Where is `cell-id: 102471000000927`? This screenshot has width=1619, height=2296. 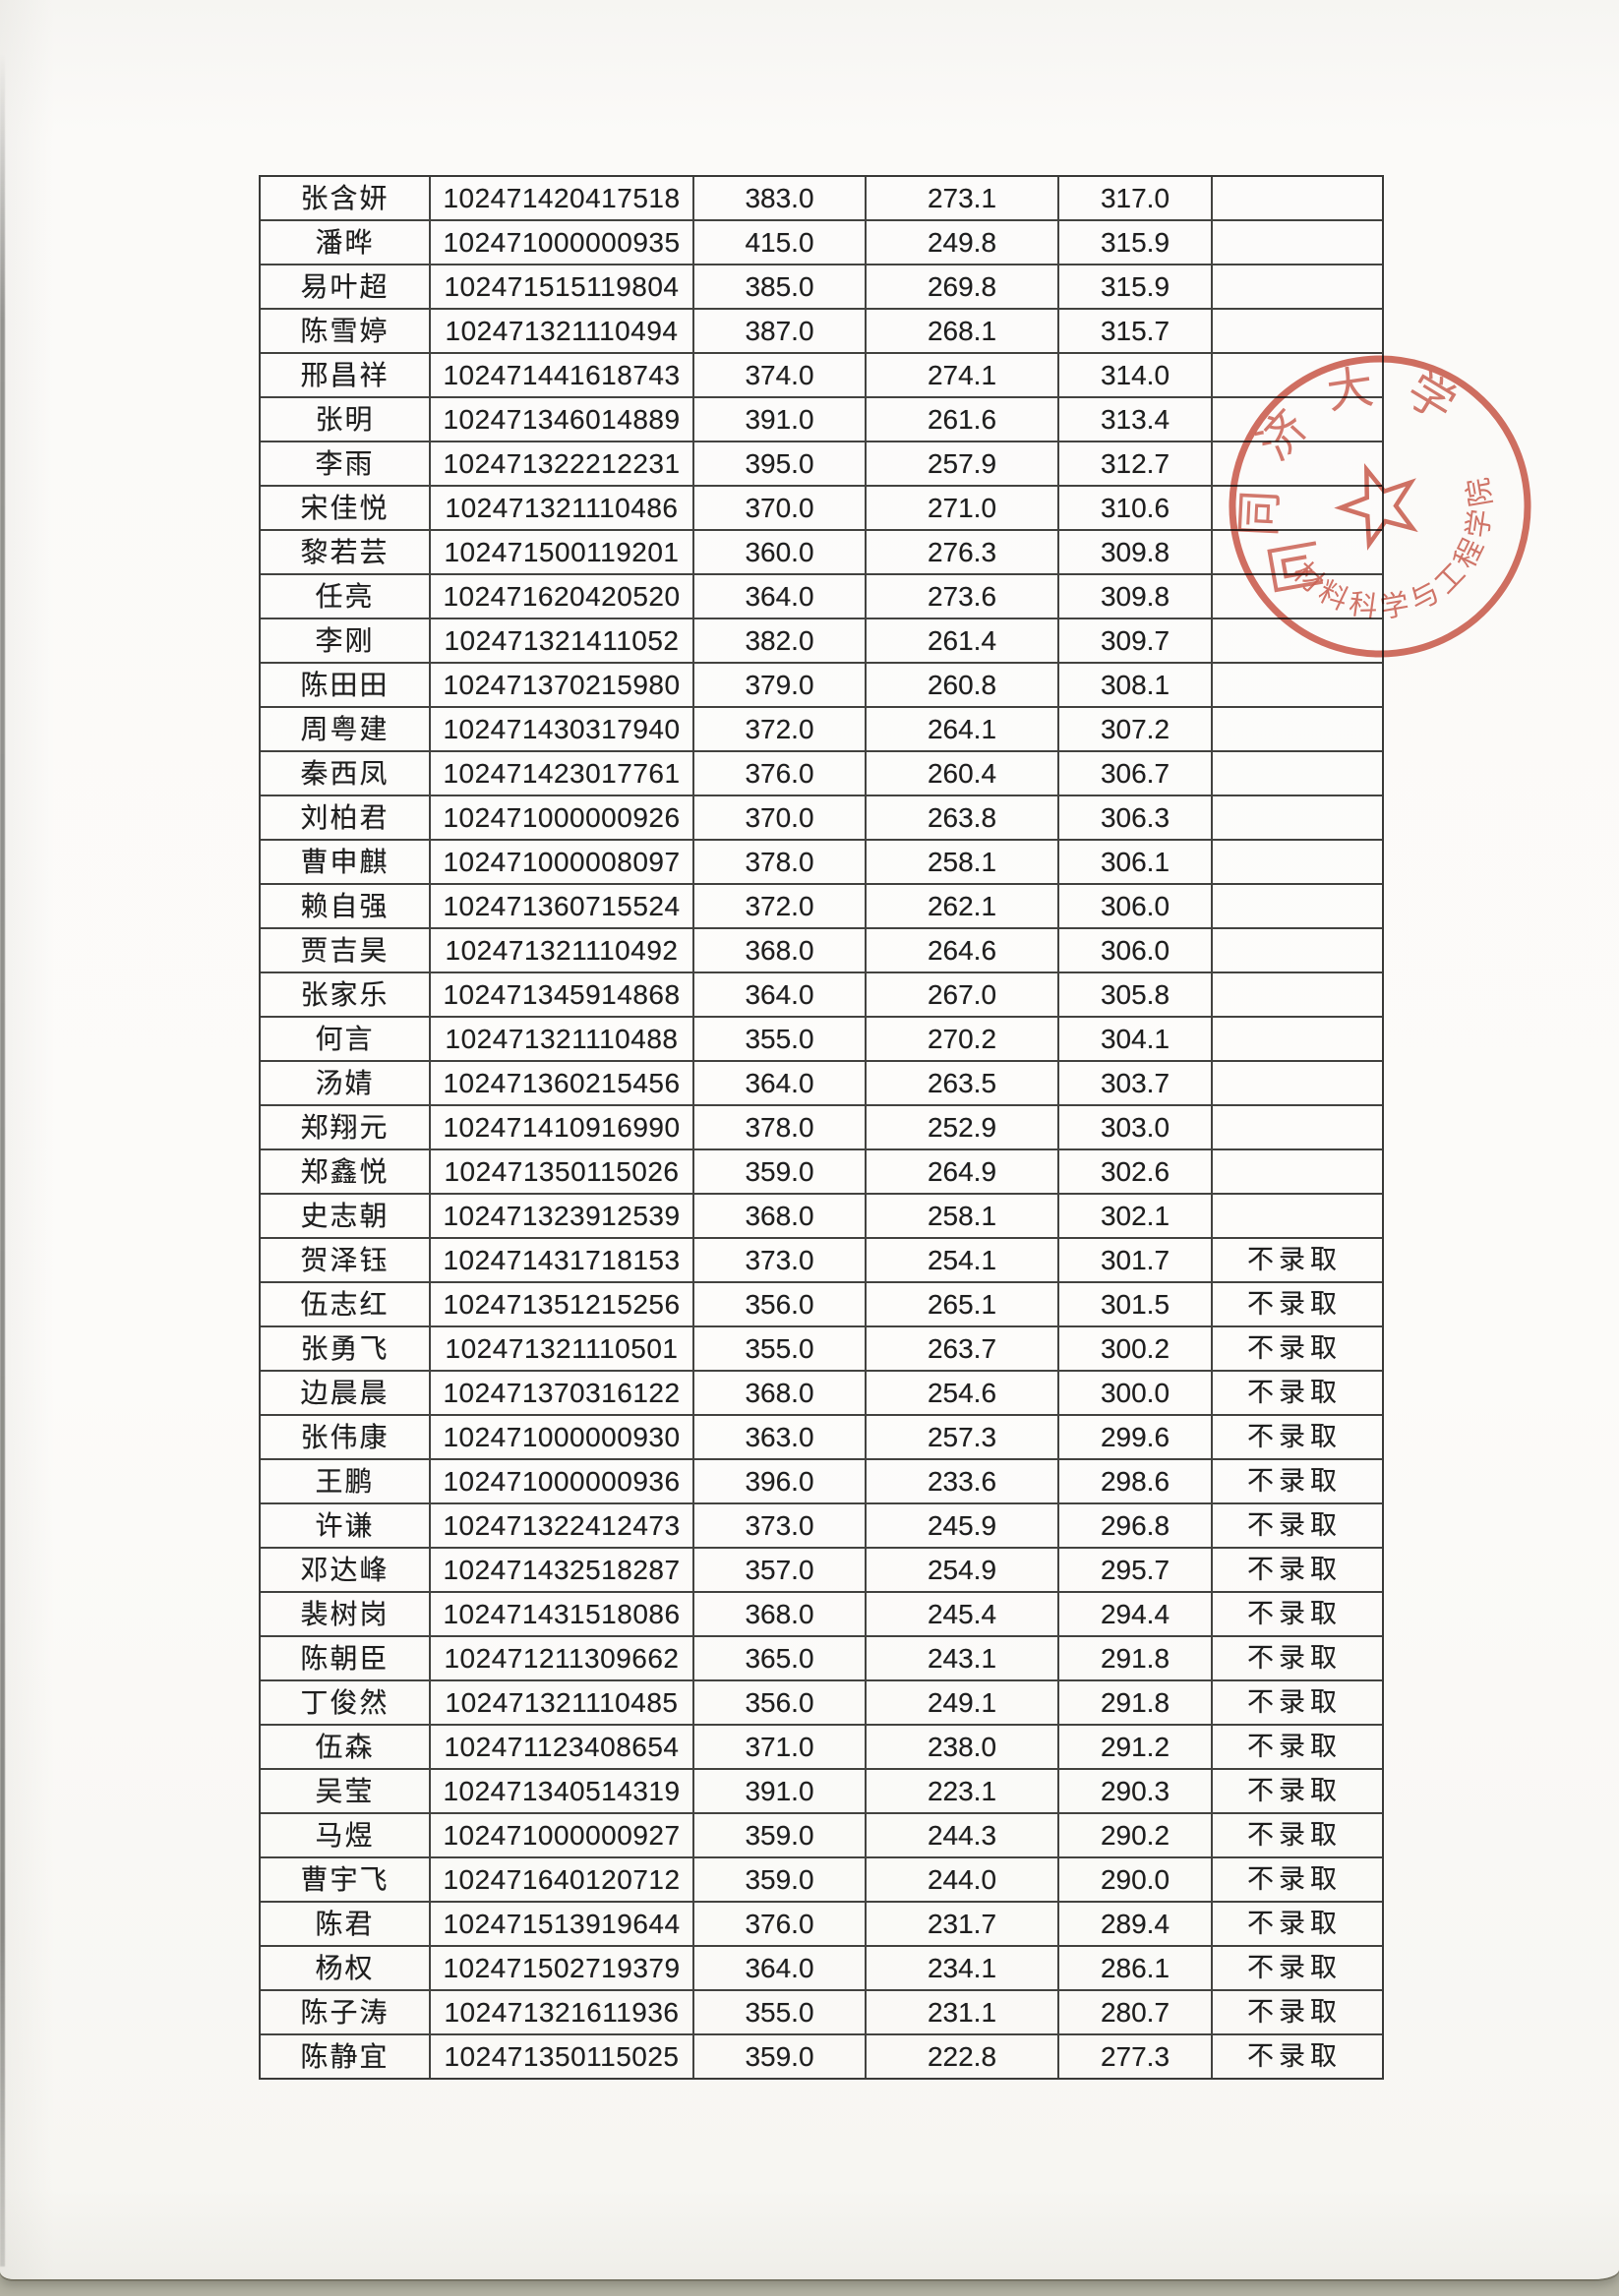
cell-id: 102471000000927 is located at coordinates (562, 1835).